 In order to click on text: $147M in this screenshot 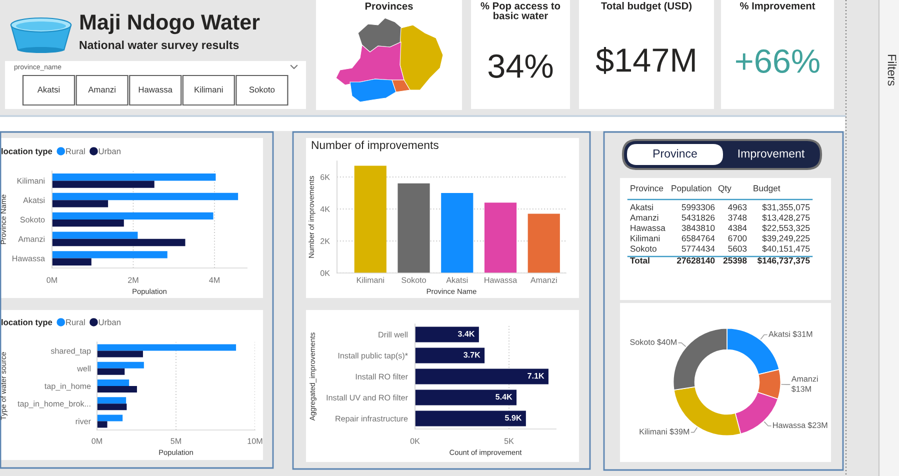, I will do `click(645, 60)`.